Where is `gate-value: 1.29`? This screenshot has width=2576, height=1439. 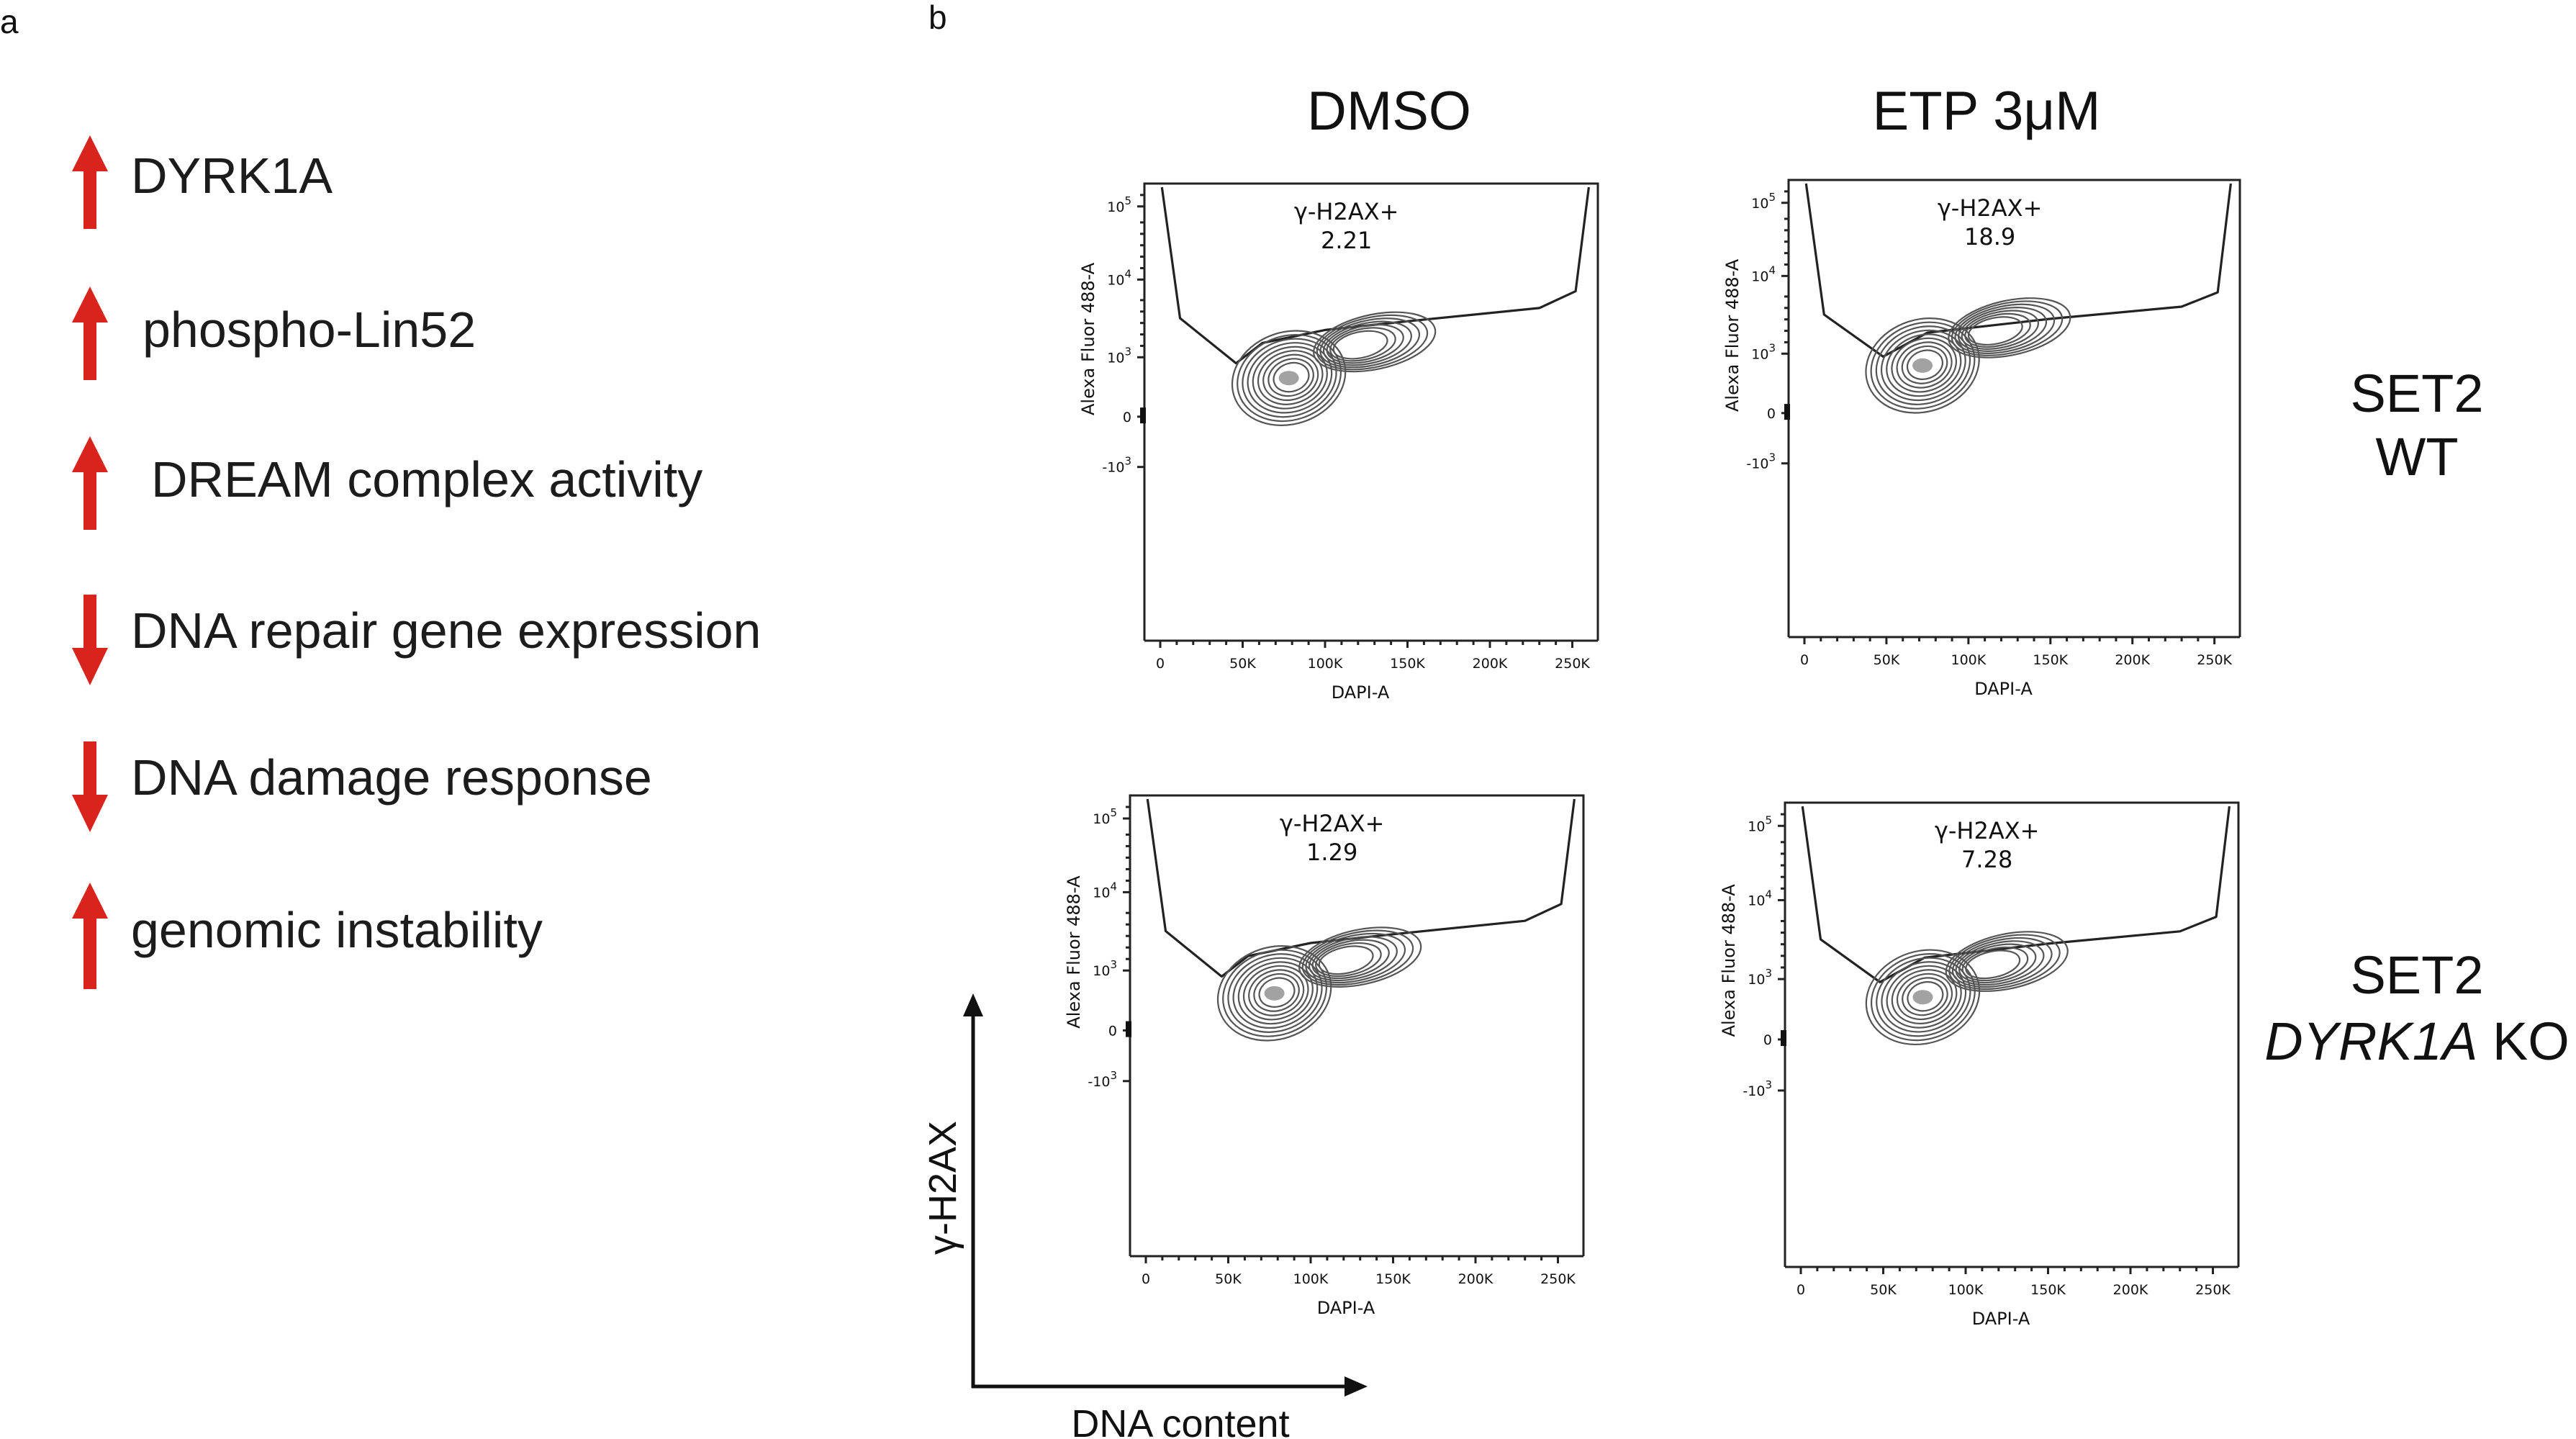
gate-value: 1.29 is located at coordinates (1332, 852).